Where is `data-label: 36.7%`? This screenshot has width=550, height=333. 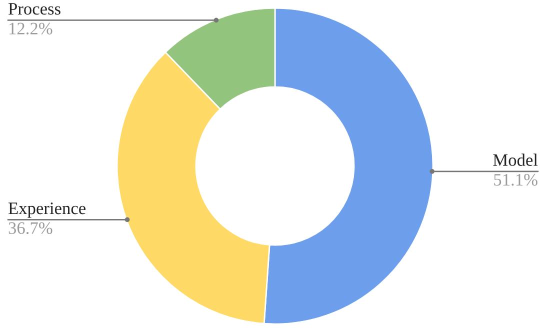 data-label: 36.7% is located at coordinates (30, 228).